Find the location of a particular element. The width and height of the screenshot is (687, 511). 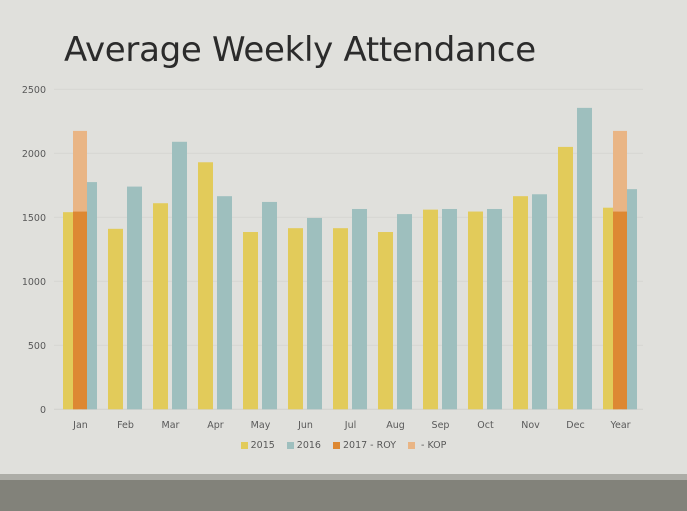

bar-kop-year is located at coordinates (620, 171).